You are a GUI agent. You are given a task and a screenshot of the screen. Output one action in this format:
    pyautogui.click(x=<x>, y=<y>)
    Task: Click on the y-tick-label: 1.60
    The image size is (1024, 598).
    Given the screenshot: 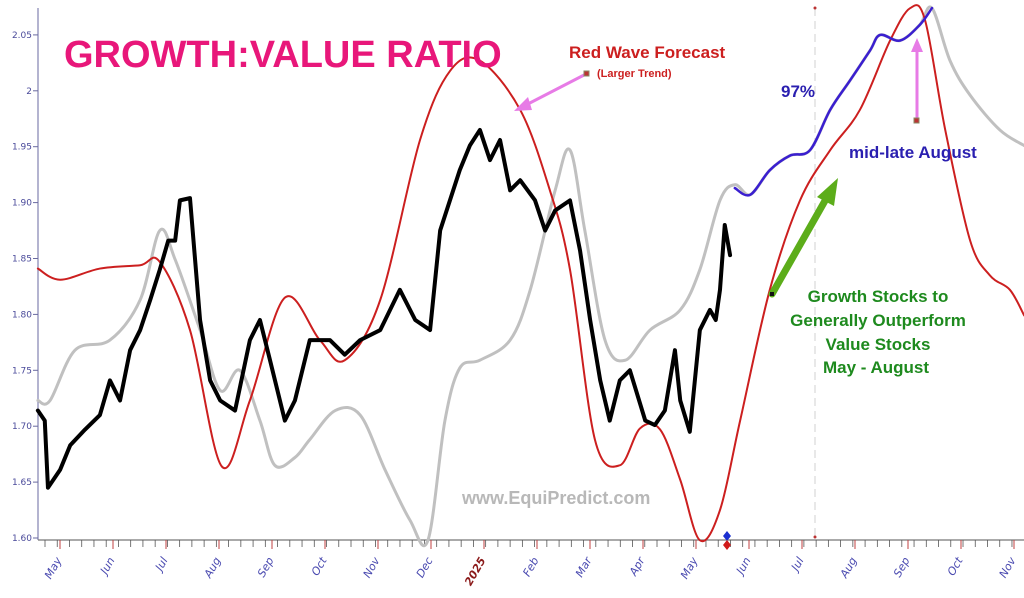 What is the action you would take?
    pyautogui.click(x=22, y=539)
    